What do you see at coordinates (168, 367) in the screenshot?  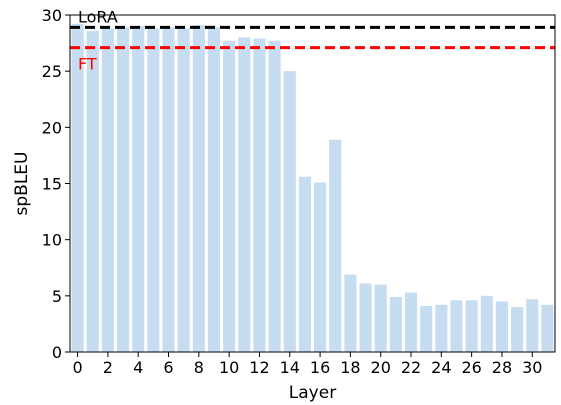 I see `x-tick-label: 6` at bounding box center [168, 367].